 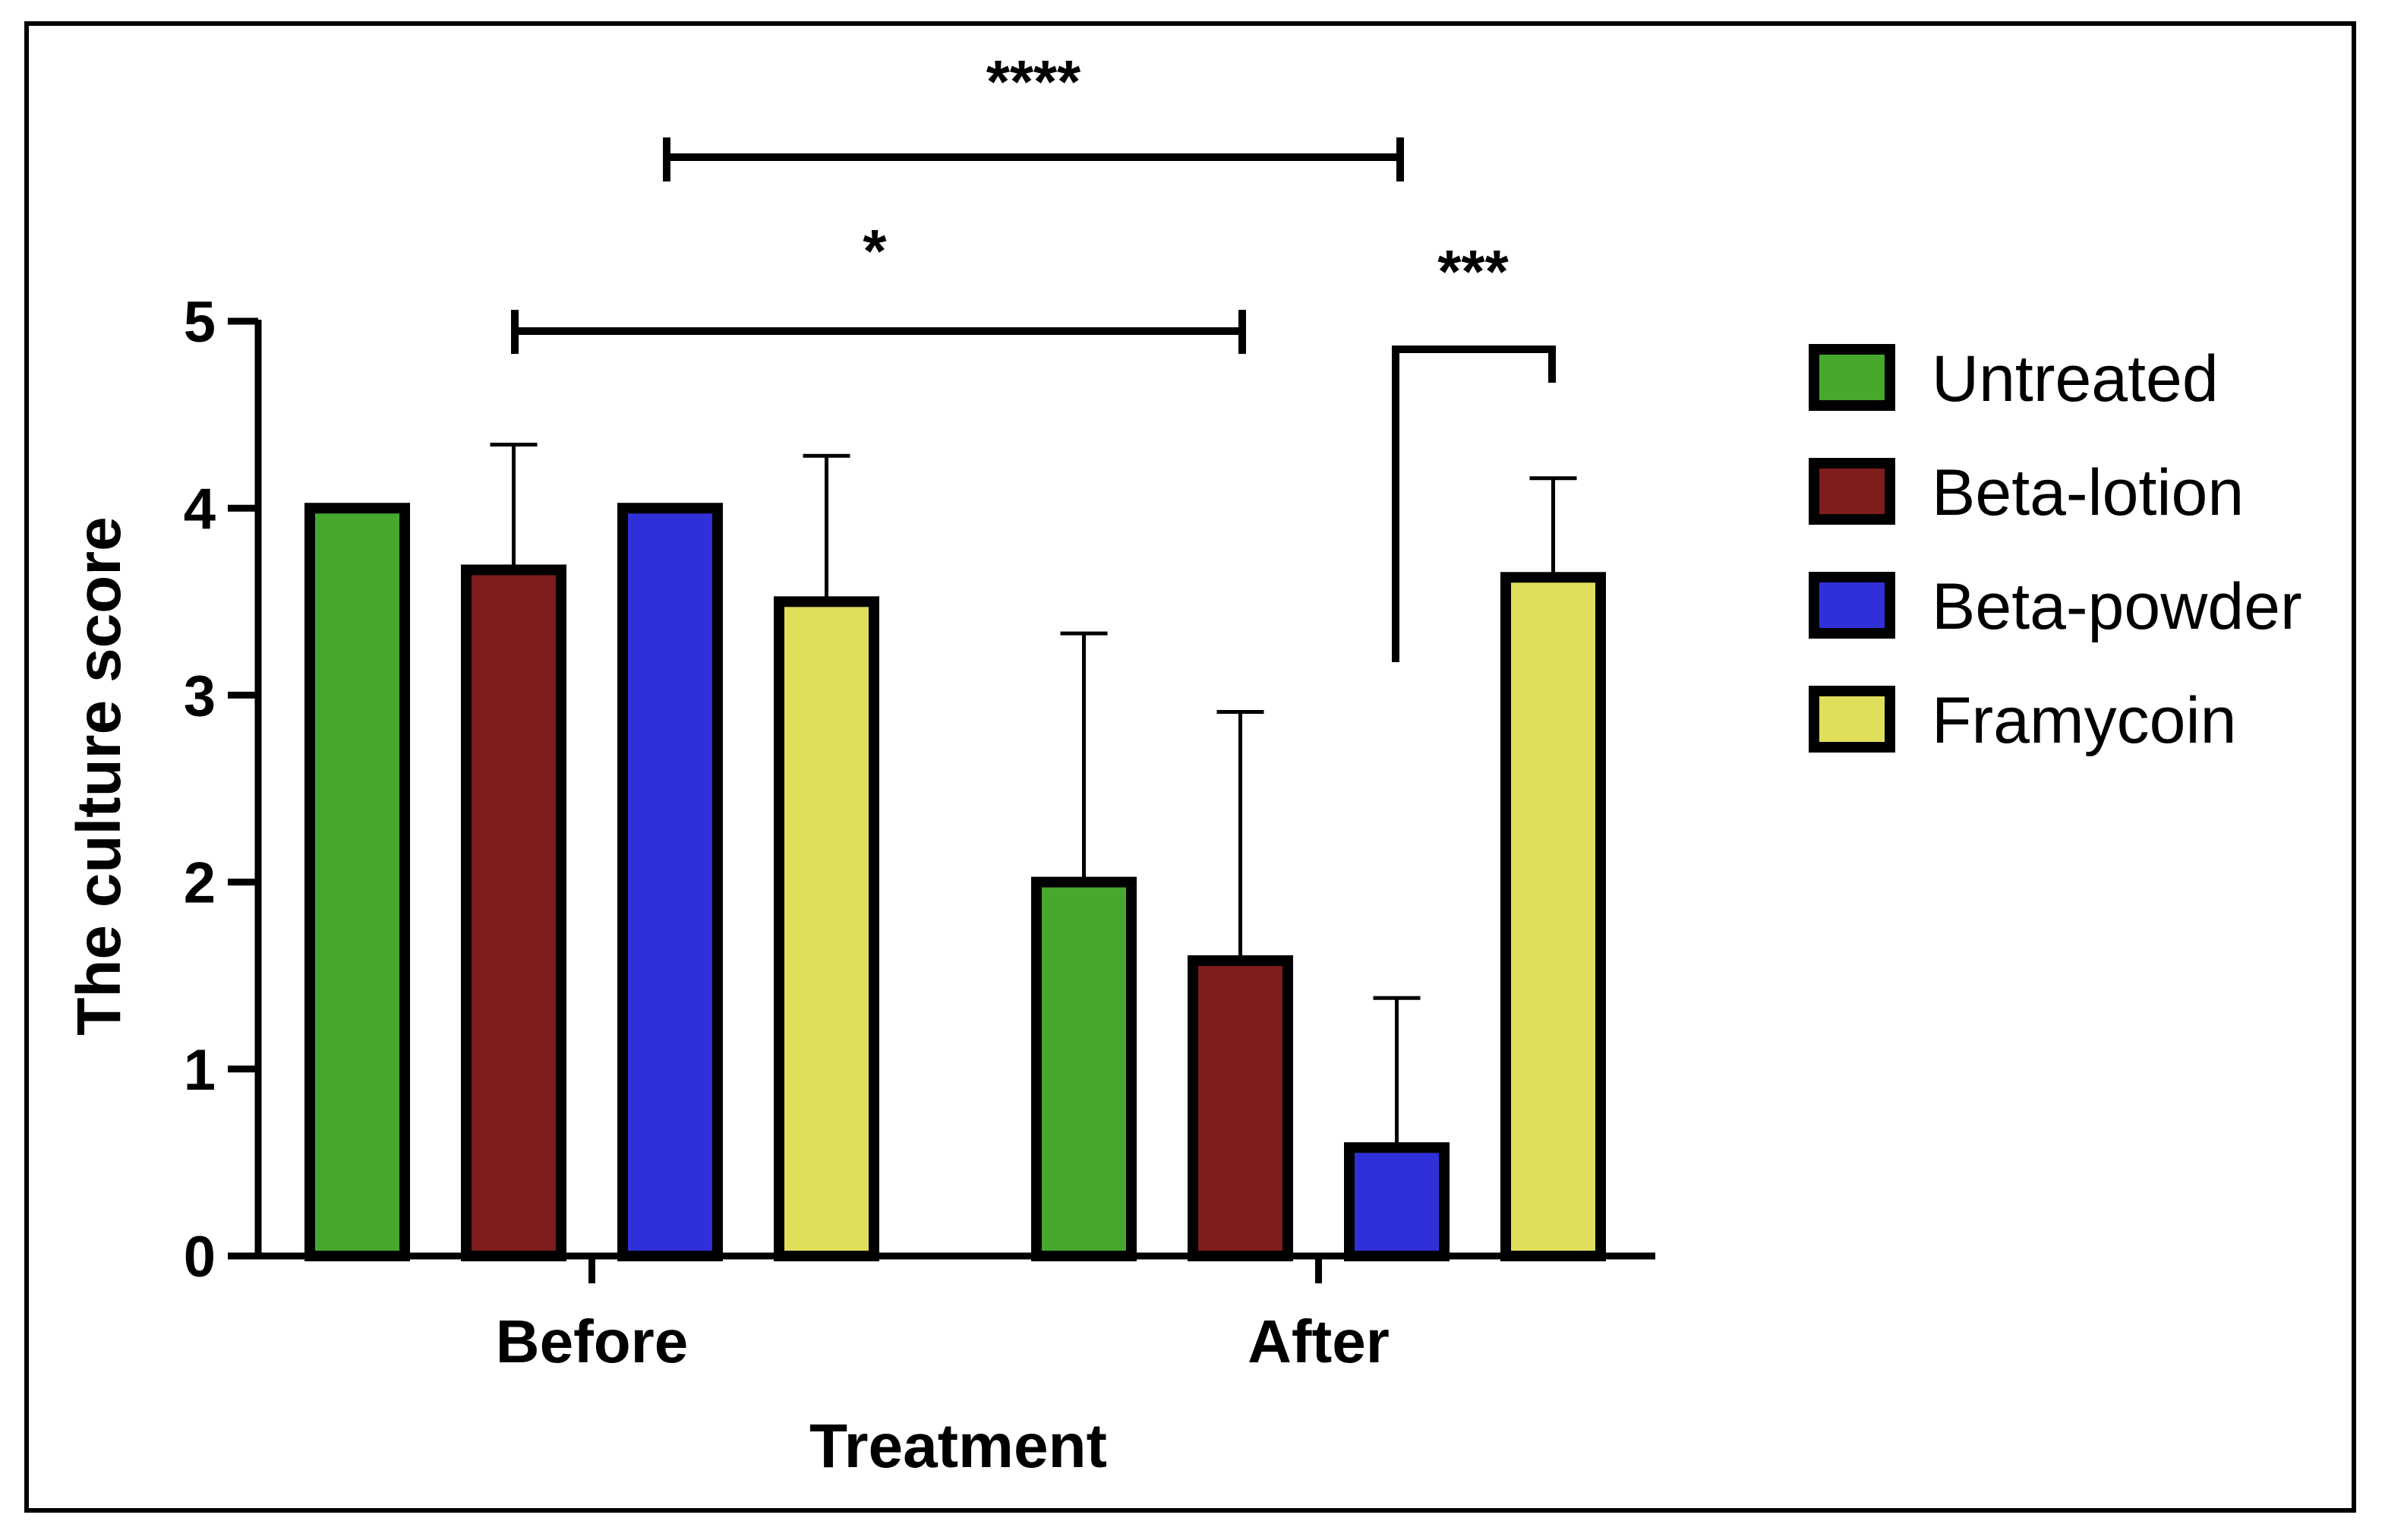 What do you see at coordinates (1240, 1108) in the screenshot?
I see `bar-beta-lotion-after` at bounding box center [1240, 1108].